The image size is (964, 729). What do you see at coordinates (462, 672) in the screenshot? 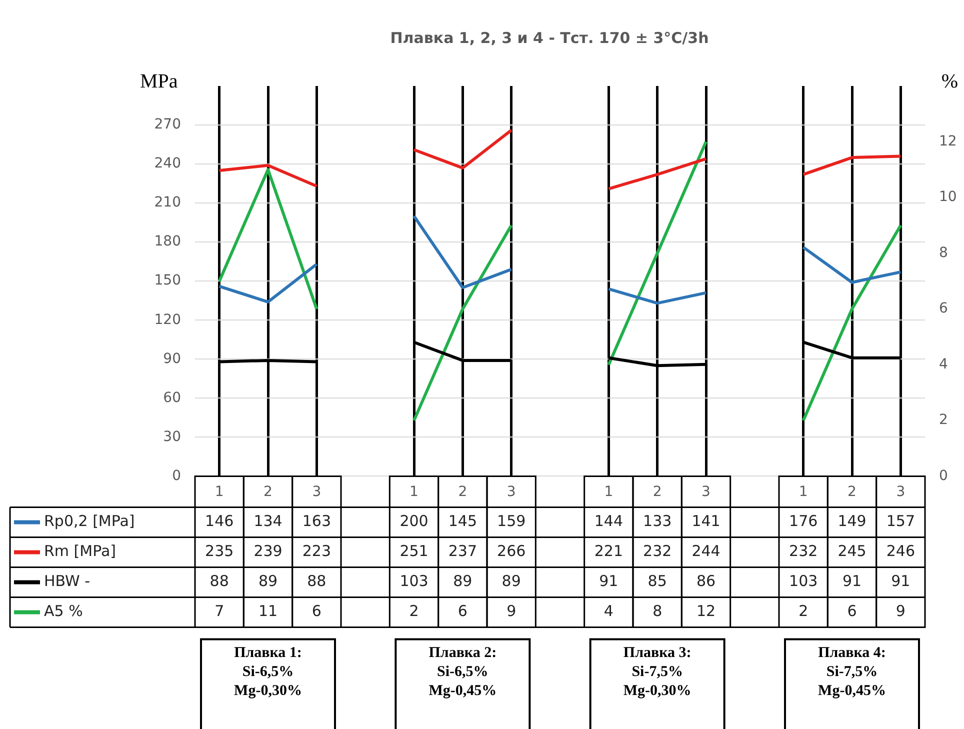
I see `text: Плавка 2: Si-6,5% Mg-0,45%` at bounding box center [462, 672].